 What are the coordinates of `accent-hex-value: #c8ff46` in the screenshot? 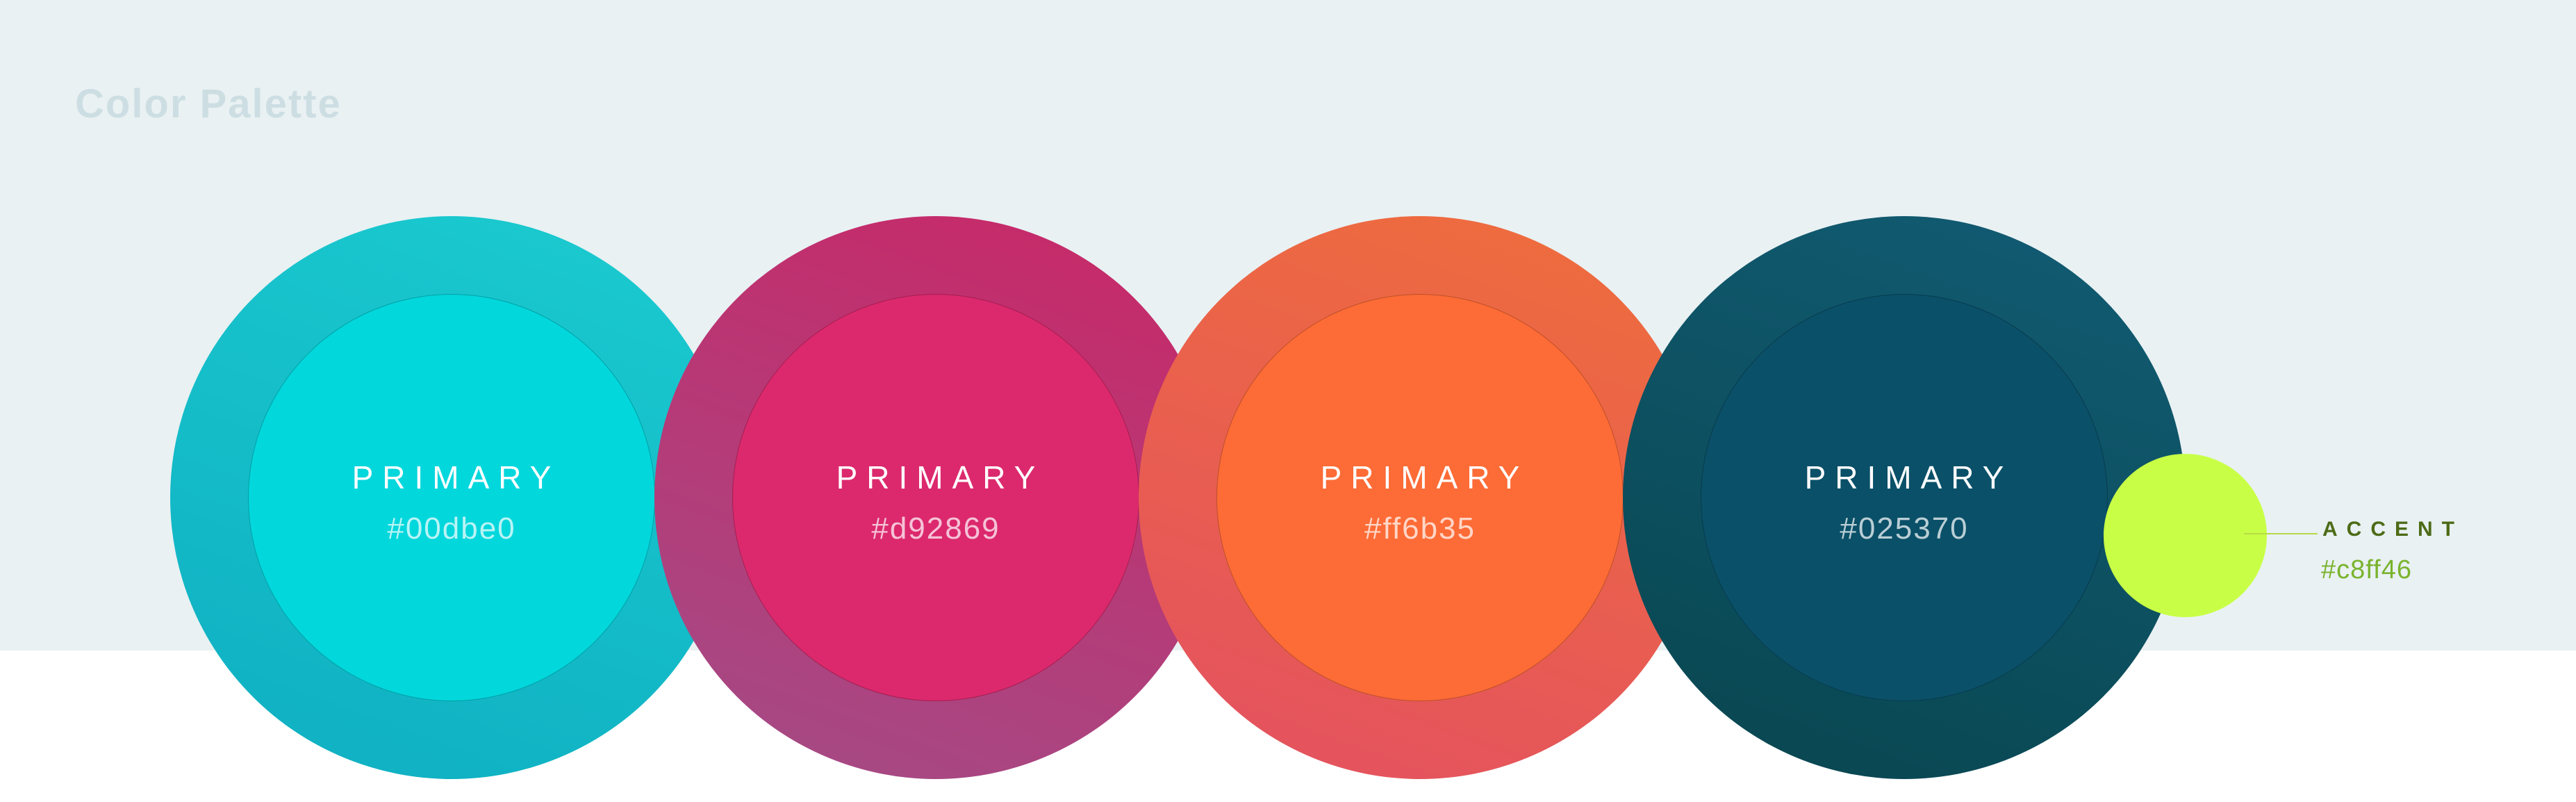 It's located at (2366, 569).